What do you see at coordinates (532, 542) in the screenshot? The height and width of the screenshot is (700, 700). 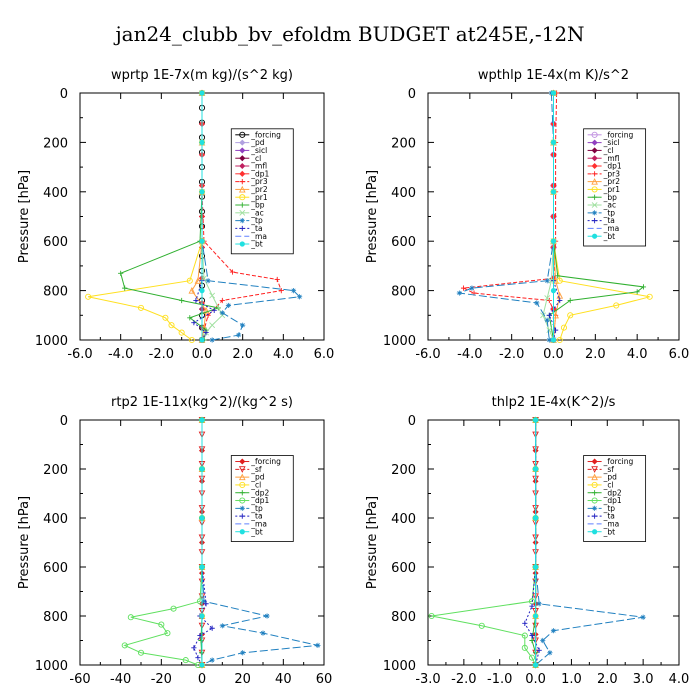 I see `series-ta` at bounding box center [532, 542].